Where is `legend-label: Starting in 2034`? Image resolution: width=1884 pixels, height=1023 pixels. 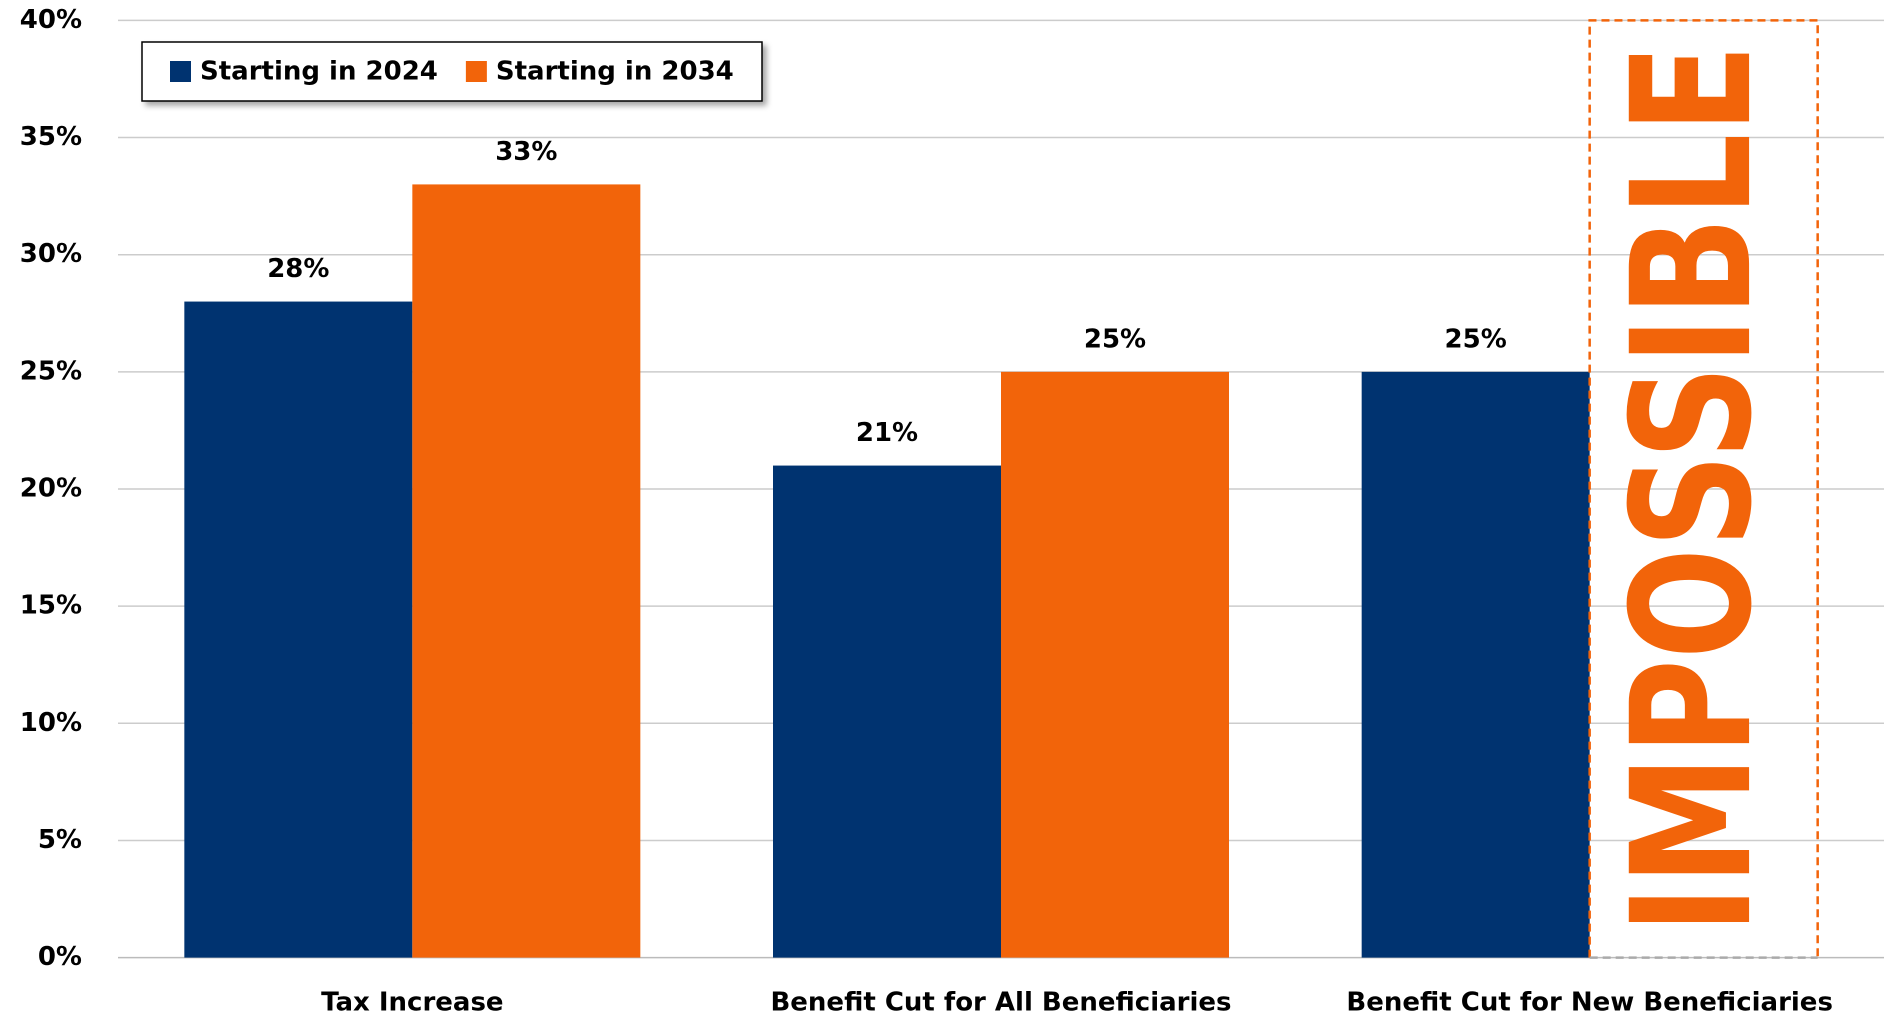 legend-label: Starting in 2034 is located at coordinates (615, 72).